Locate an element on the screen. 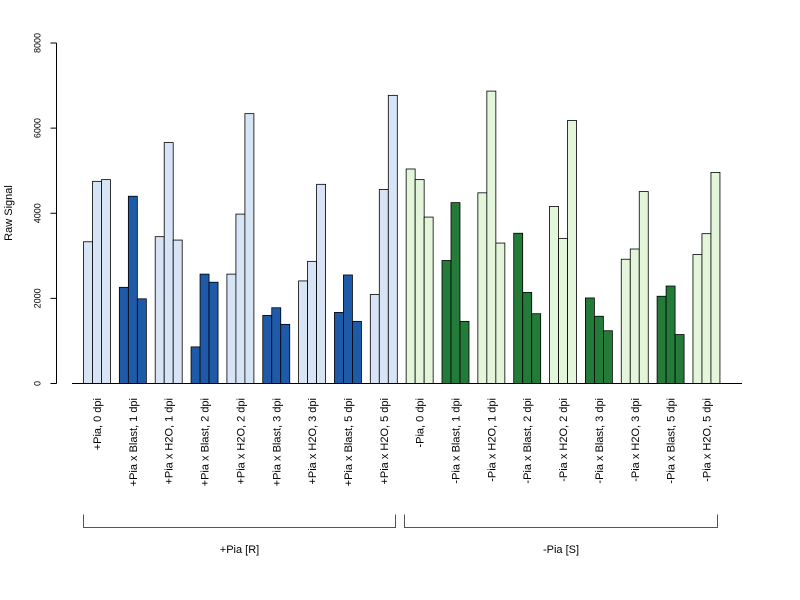 This screenshot has height=600, width=800. category-label: -Pia x H2O, 3 dpi is located at coordinates (636, 440).